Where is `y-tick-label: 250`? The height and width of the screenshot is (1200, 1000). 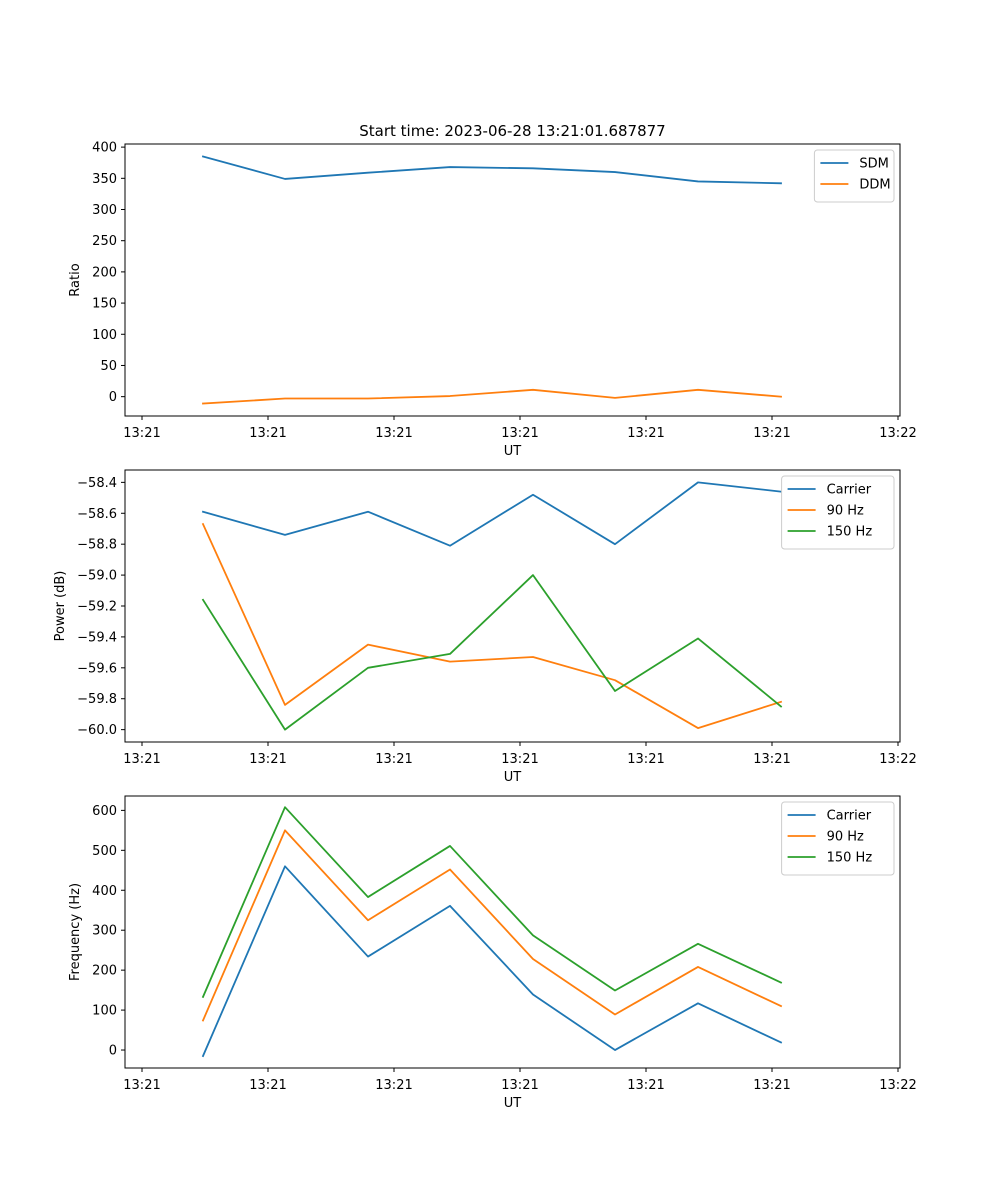
y-tick-label: 250 is located at coordinates (104, 241).